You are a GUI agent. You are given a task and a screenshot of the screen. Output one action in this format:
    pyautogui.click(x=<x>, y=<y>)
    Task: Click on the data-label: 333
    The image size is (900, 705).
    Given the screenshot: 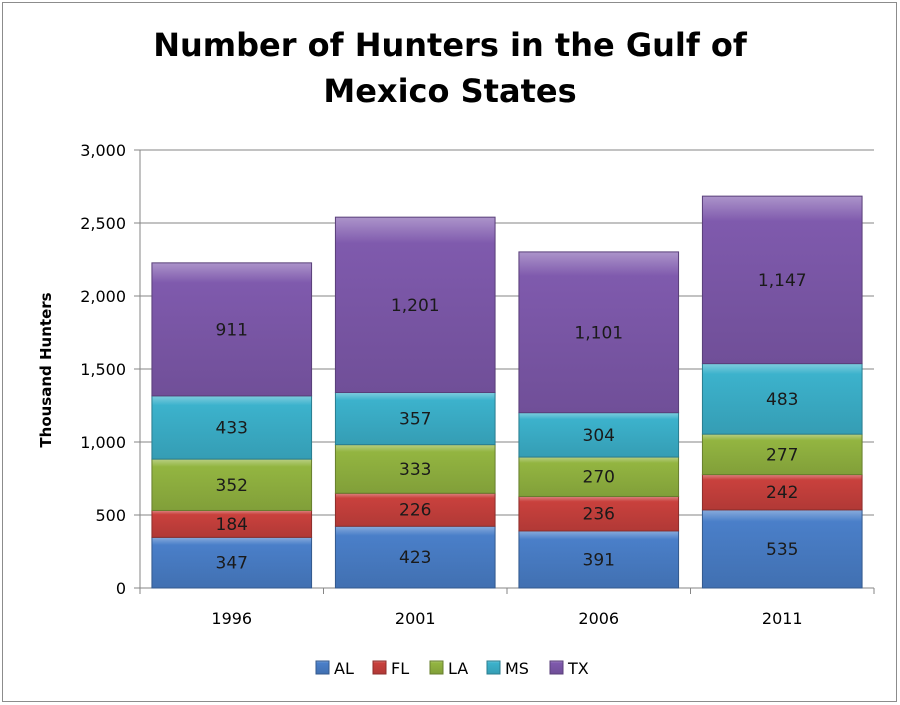 What is the action you would take?
    pyautogui.click(x=415, y=470)
    